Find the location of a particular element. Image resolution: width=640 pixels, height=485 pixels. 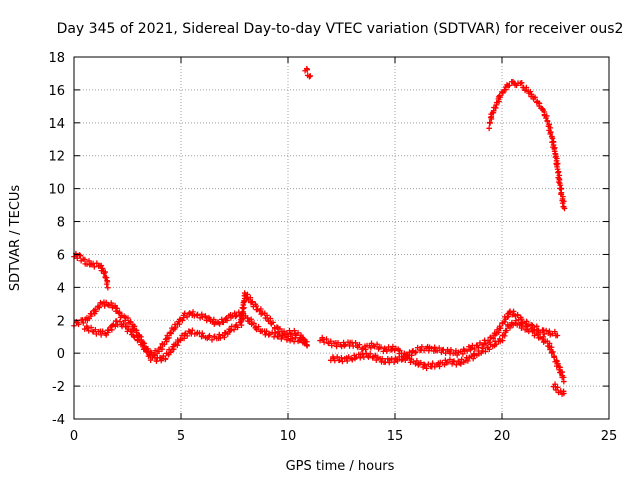

y-tick-label: 8 is located at coordinates (61, 223).